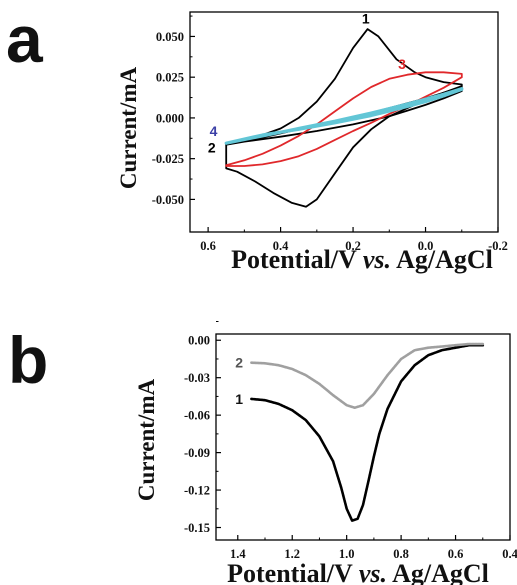 The width and height of the screenshot is (517, 585). Describe the element at coordinates (238, 554) in the screenshot. I see `x-tick-label: 1.4` at that location.